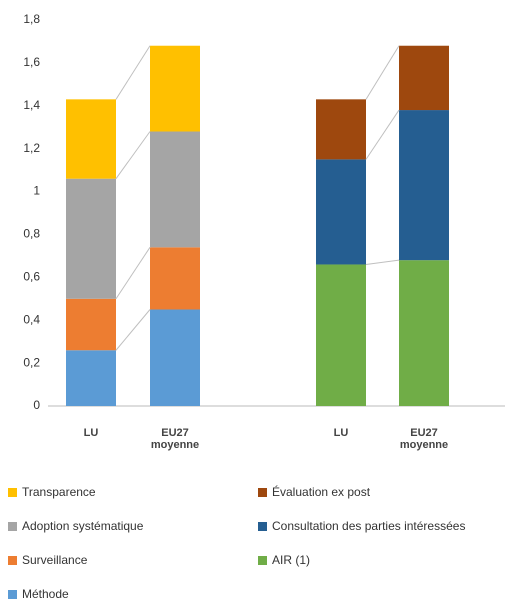 The image size is (509, 602). Describe the element at coordinates (31, 19) in the screenshot. I see `y-tick-label: 1,8` at that location.